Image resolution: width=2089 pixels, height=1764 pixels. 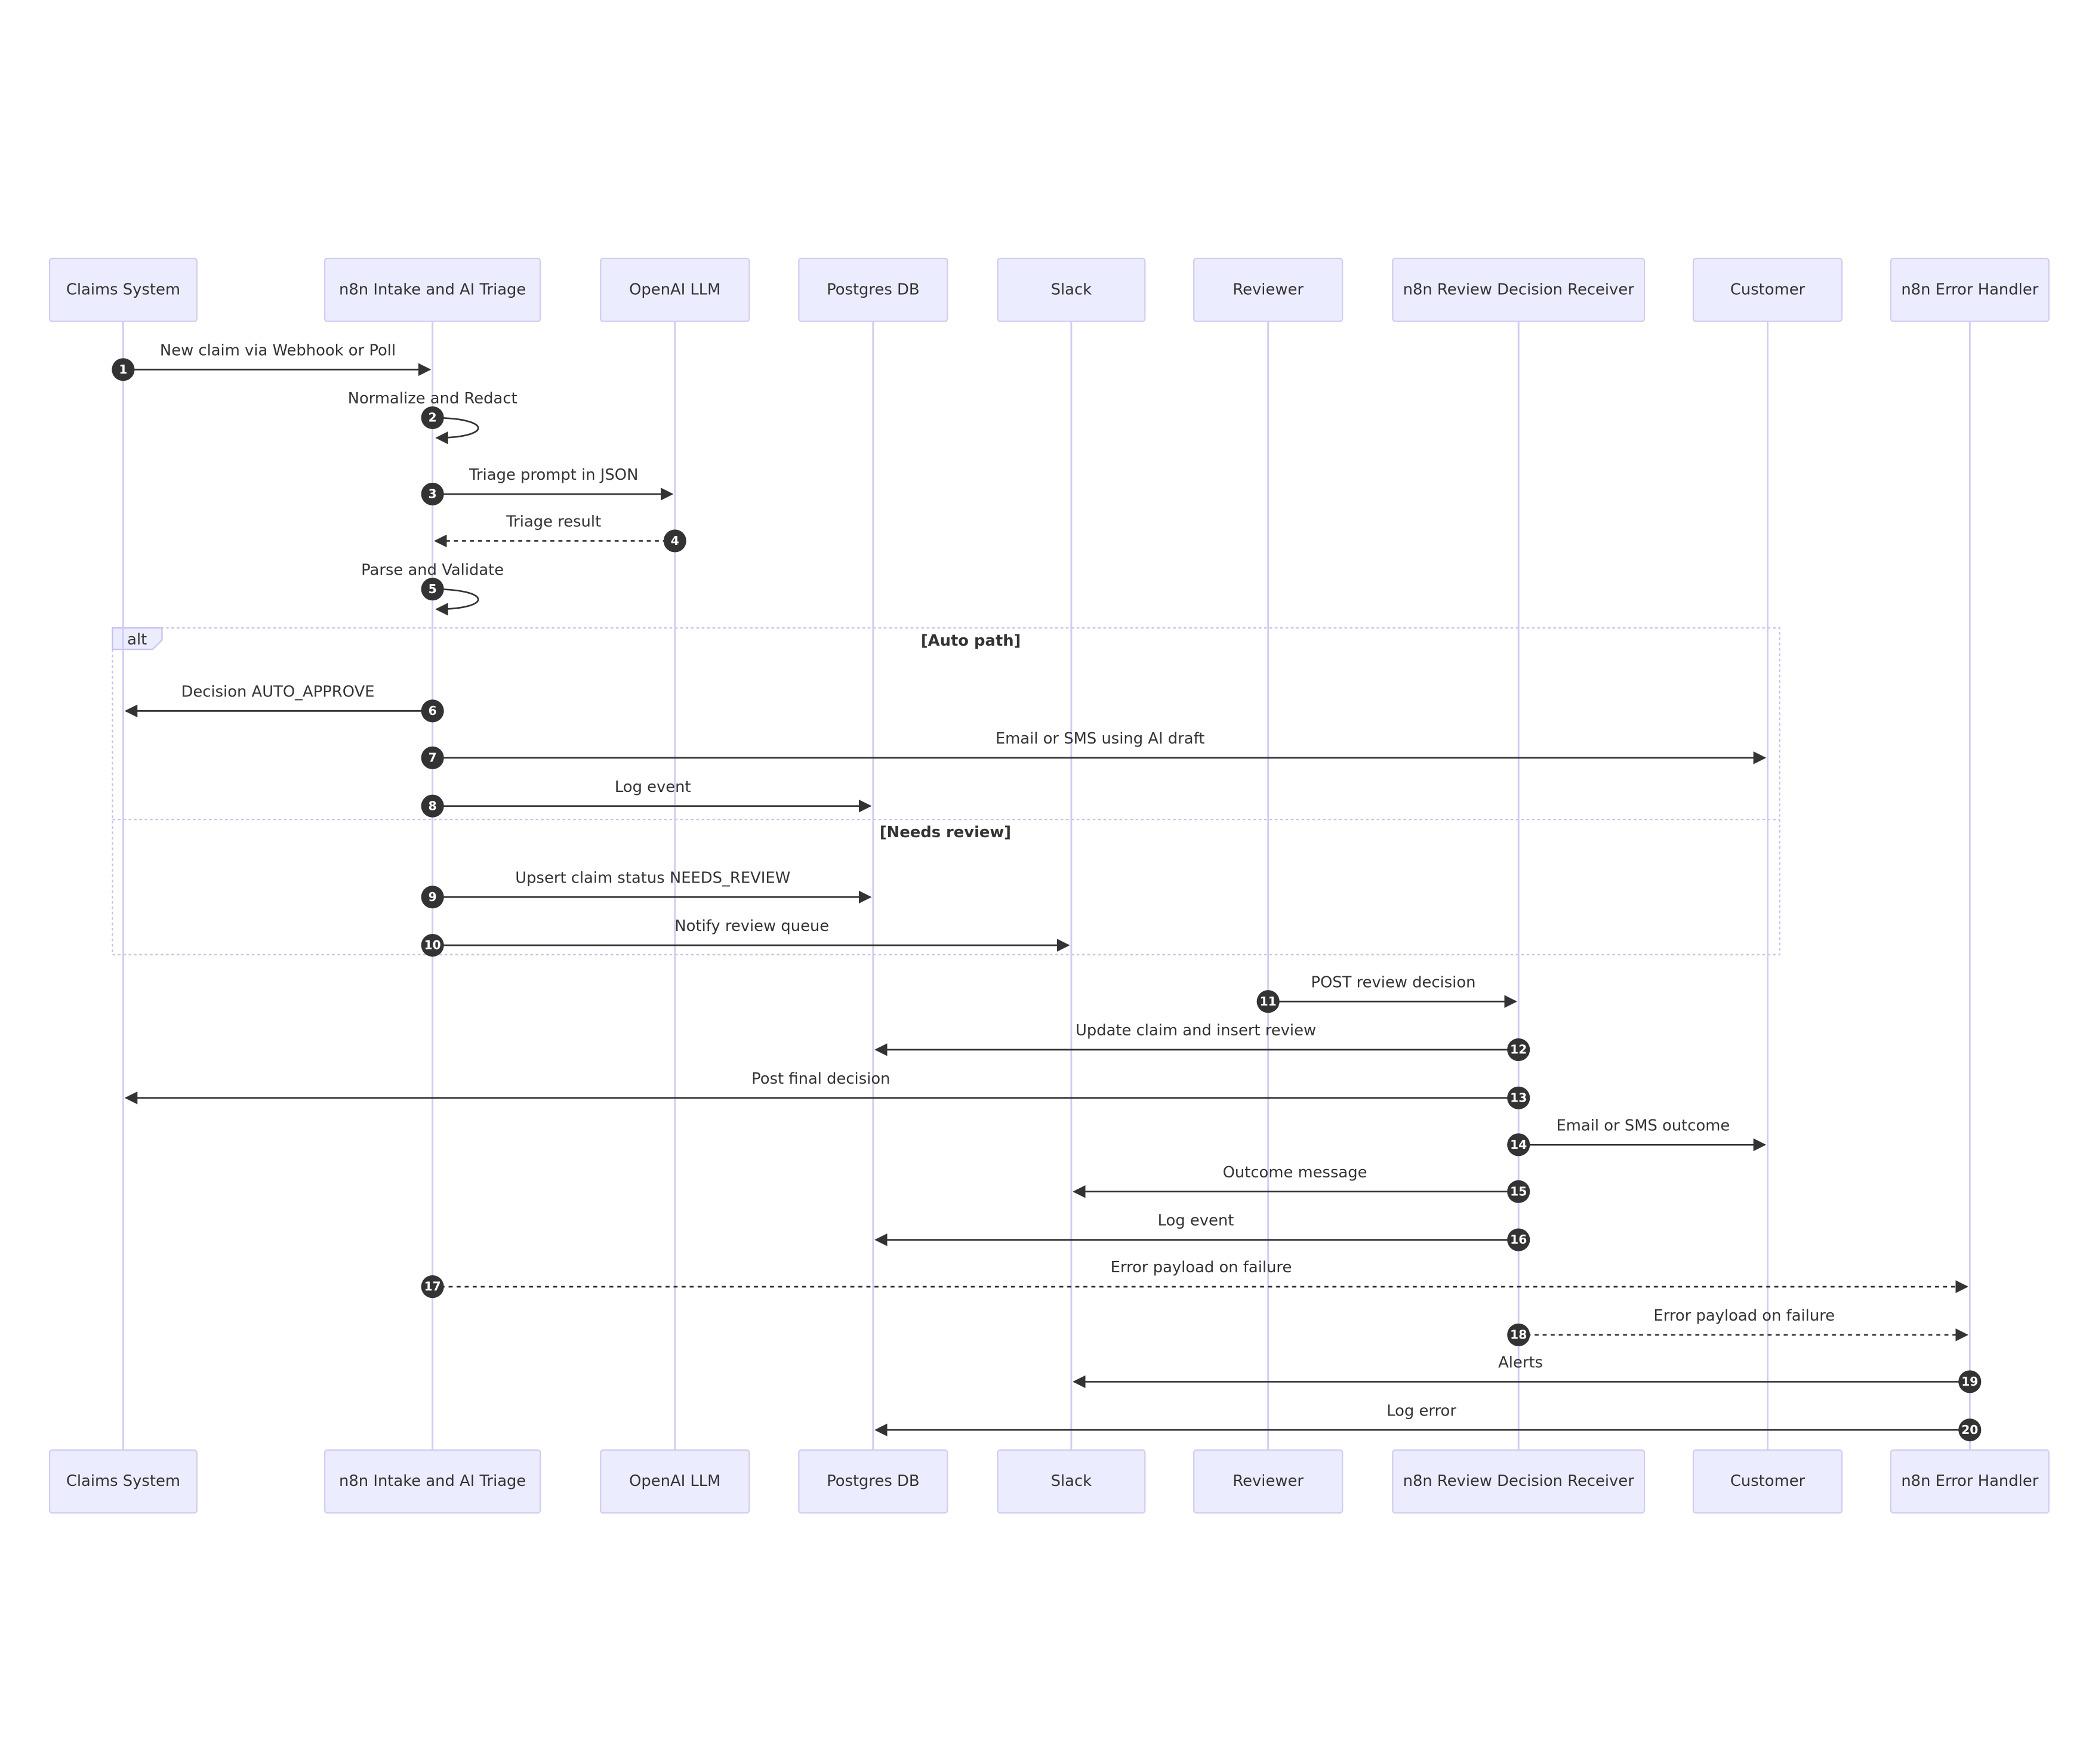 I want to click on sequence-number: 3, so click(x=433, y=494).